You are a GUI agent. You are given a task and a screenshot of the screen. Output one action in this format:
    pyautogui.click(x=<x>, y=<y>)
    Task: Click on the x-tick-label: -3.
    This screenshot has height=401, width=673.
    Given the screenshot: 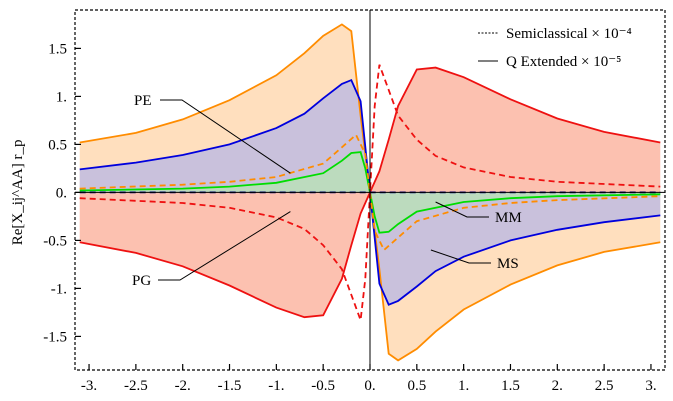 What is the action you would take?
    pyautogui.click(x=89, y=386)
    